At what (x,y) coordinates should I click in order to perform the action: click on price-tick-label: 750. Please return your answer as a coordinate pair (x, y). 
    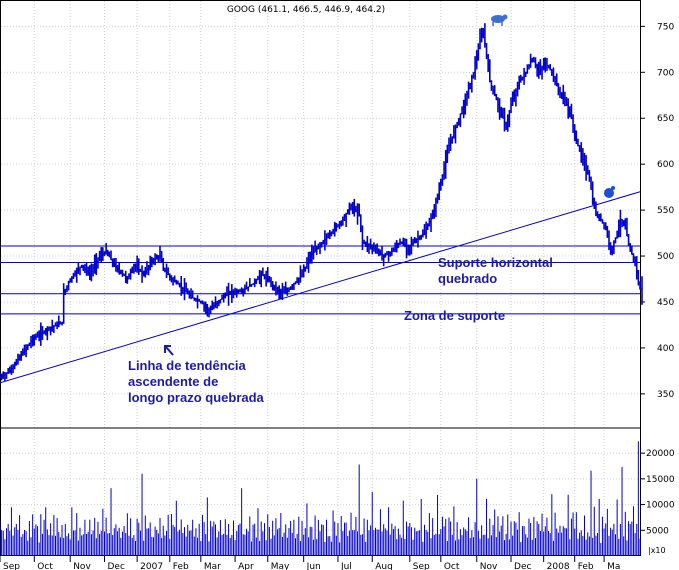
    Looking at the image, I should click on (665, 27).